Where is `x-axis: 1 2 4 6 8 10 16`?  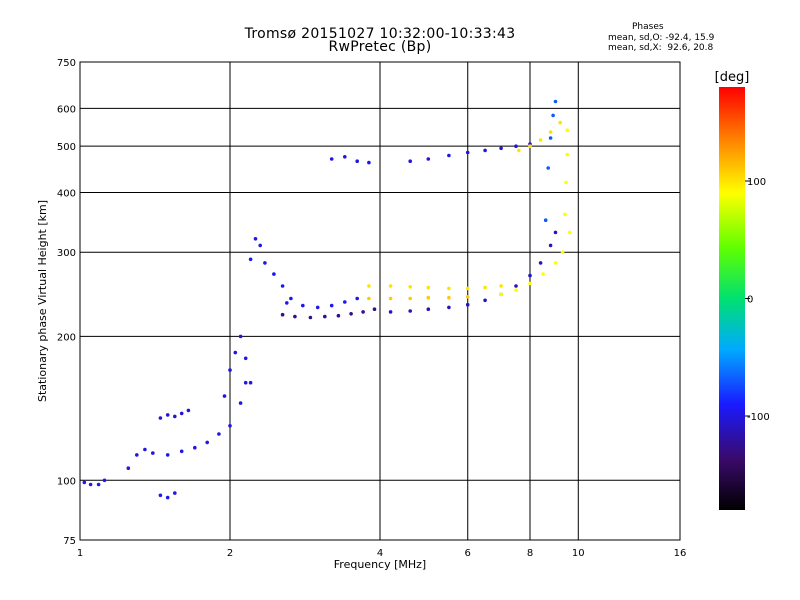 x-axis: 1 2 4 6 8 10 16 is located at coordinates (382, 553).